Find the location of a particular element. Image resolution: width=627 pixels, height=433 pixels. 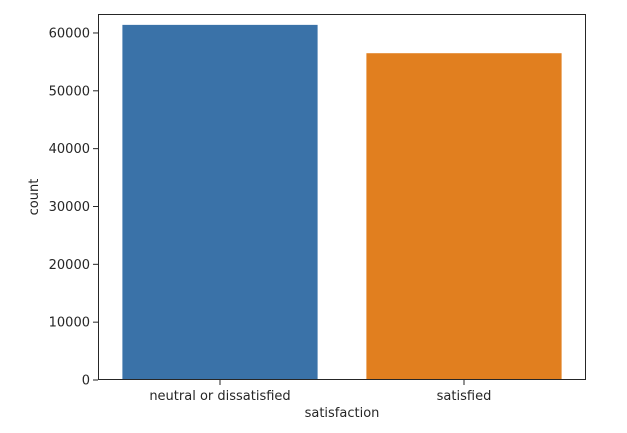

y-tick-label: 50000 is located at coordinates (69, 91).